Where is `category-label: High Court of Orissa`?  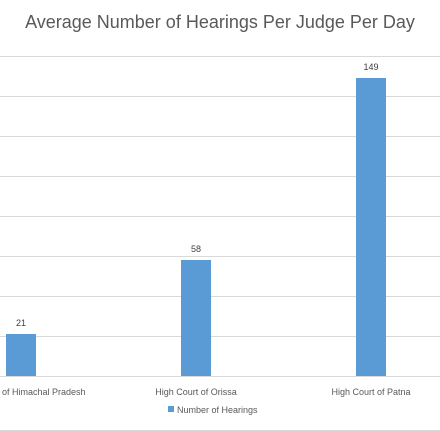 category-label: High Court of Orissa is located at coordinates (196, 392).